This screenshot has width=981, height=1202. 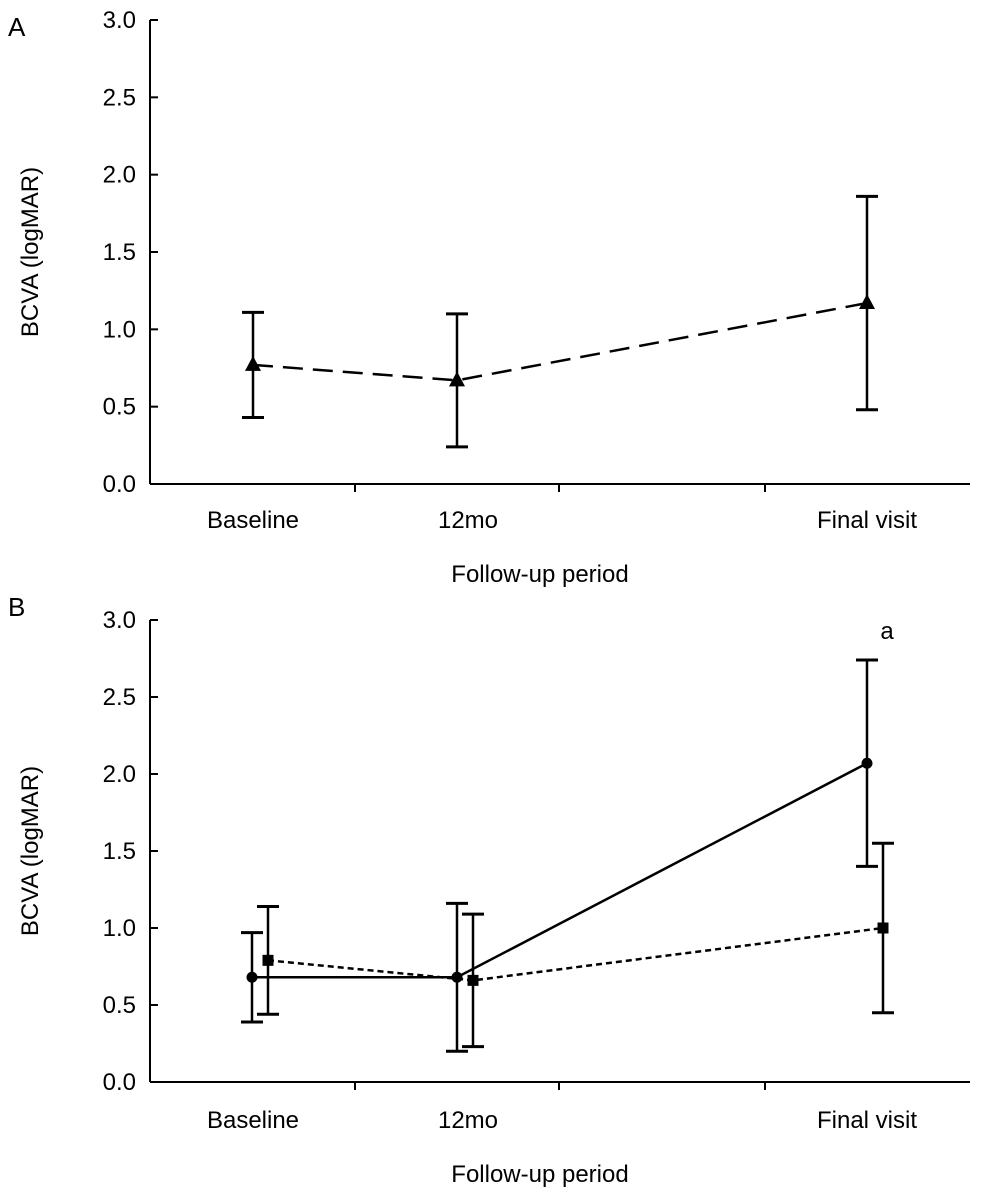 I want to click on panel-label: B, so click(x=16, y=607).